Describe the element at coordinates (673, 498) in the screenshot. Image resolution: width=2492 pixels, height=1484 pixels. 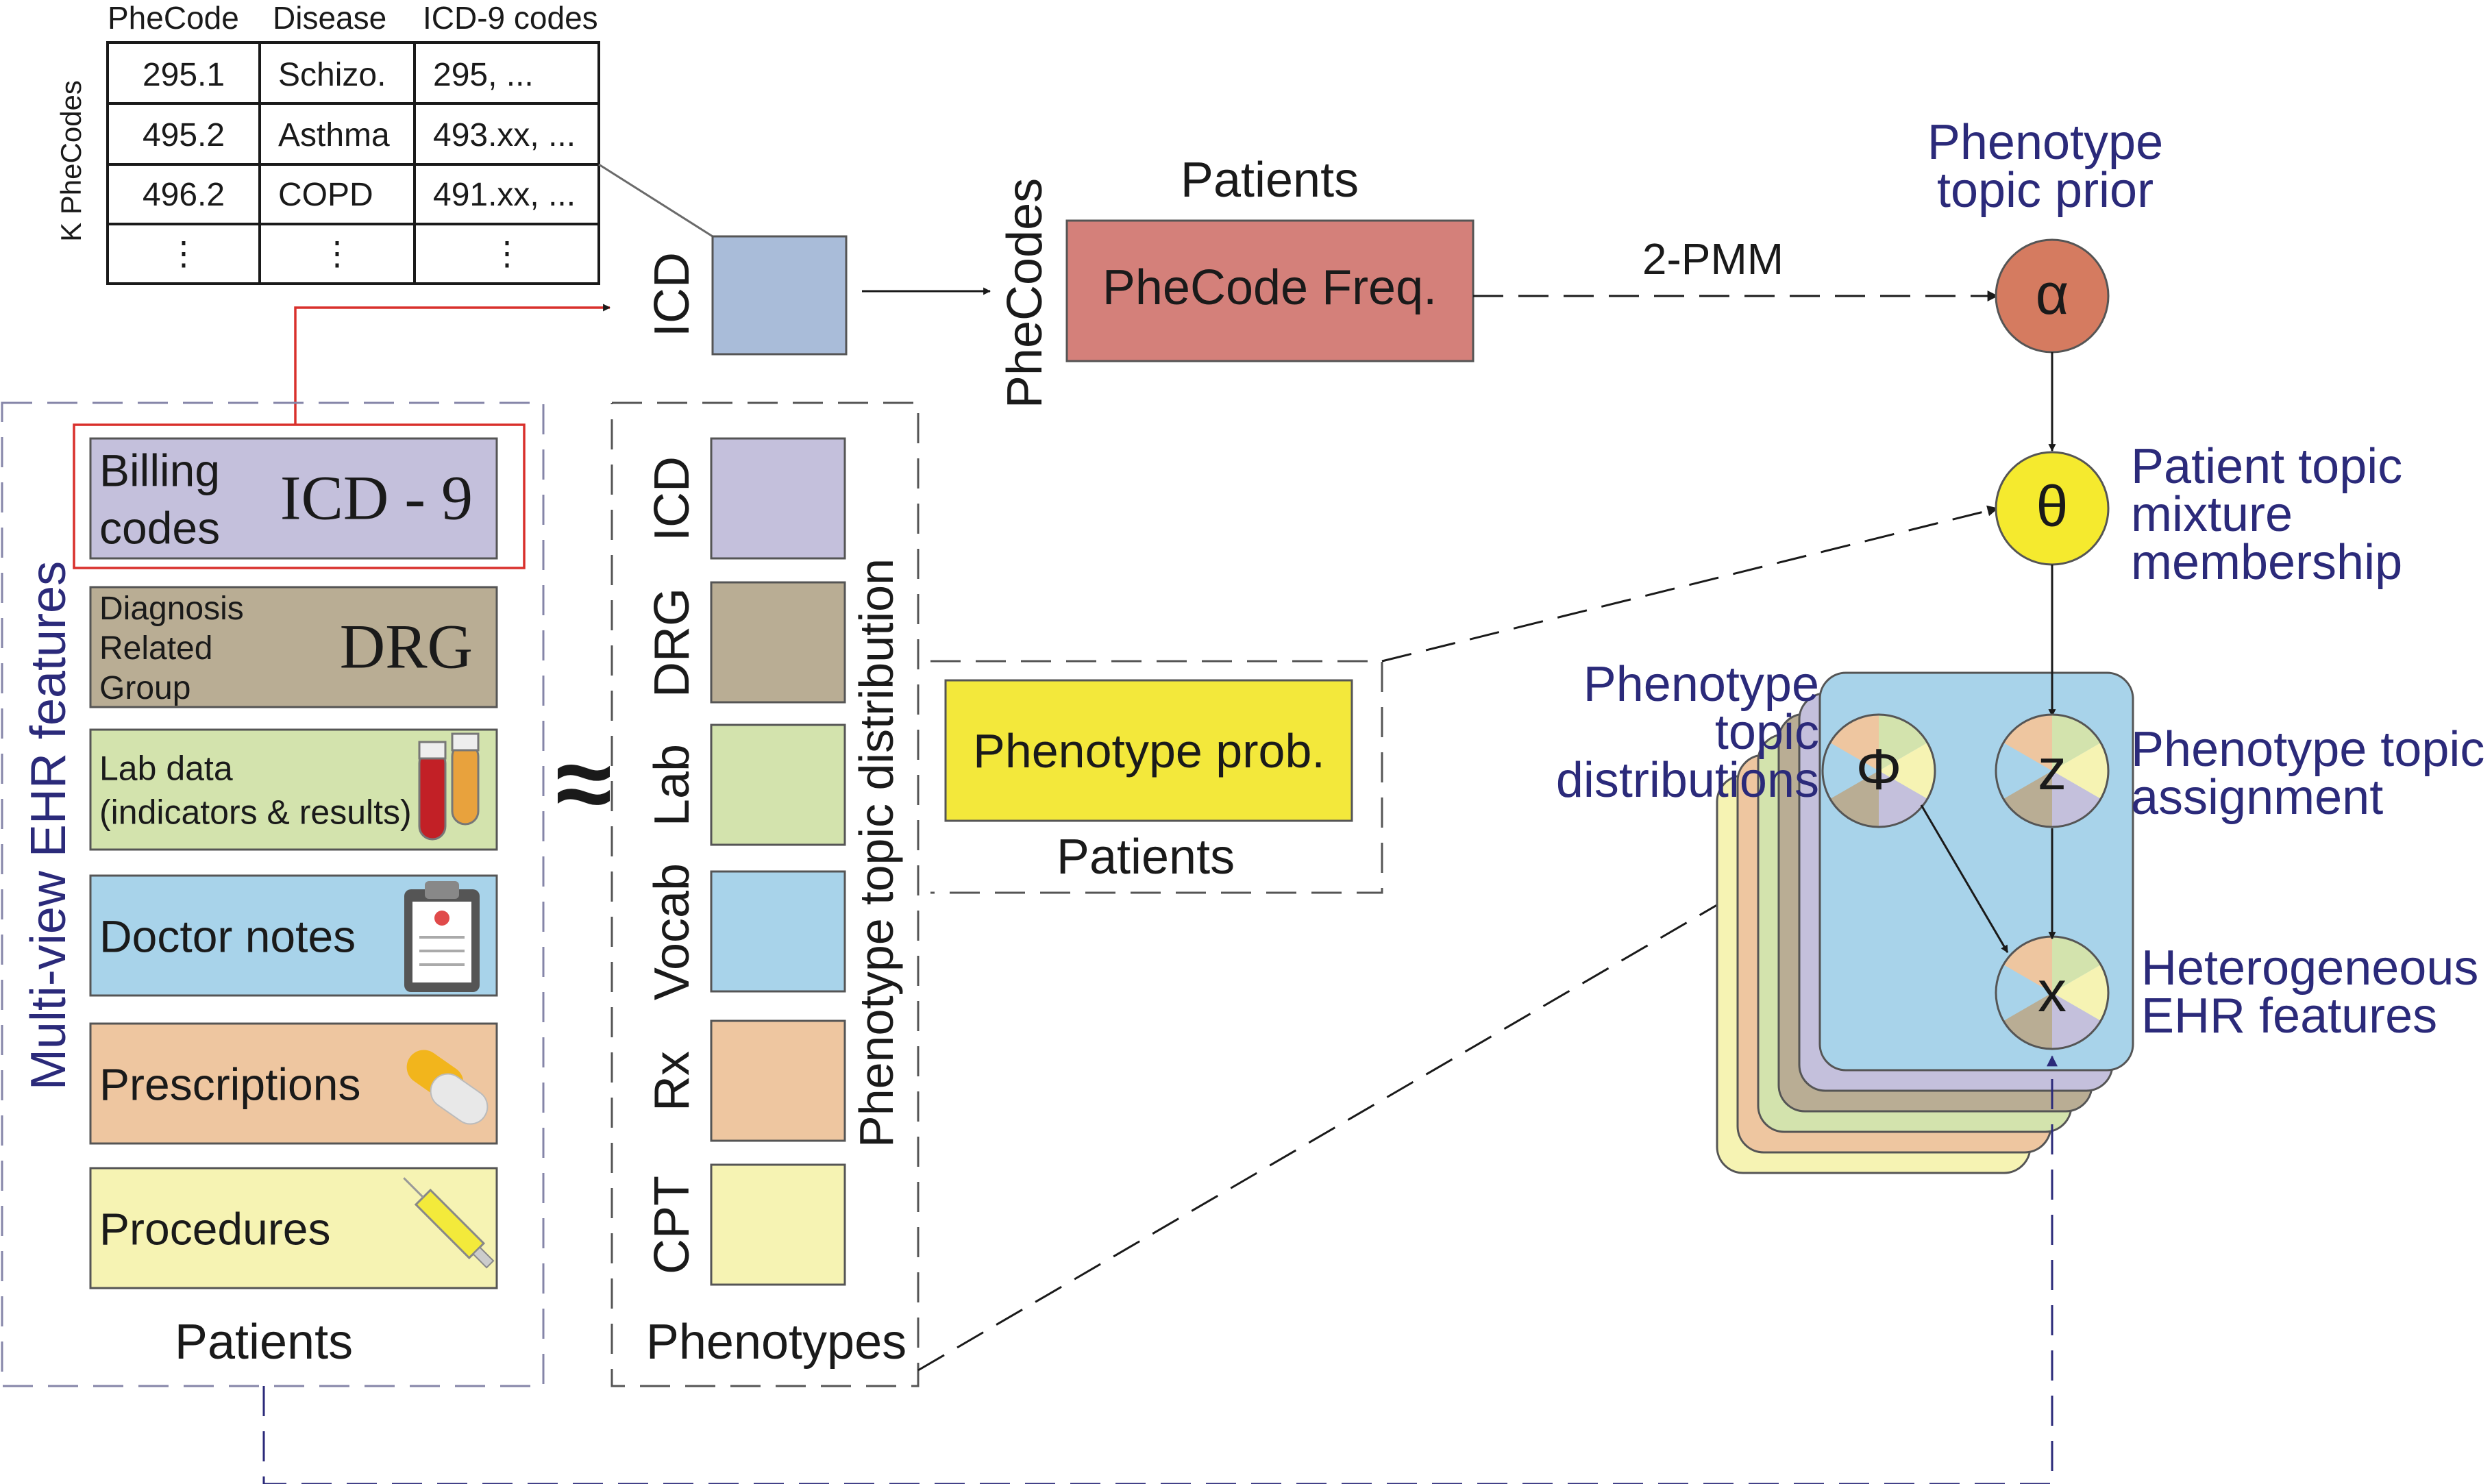
I see `phenotype-row-label: ICD` at that location.